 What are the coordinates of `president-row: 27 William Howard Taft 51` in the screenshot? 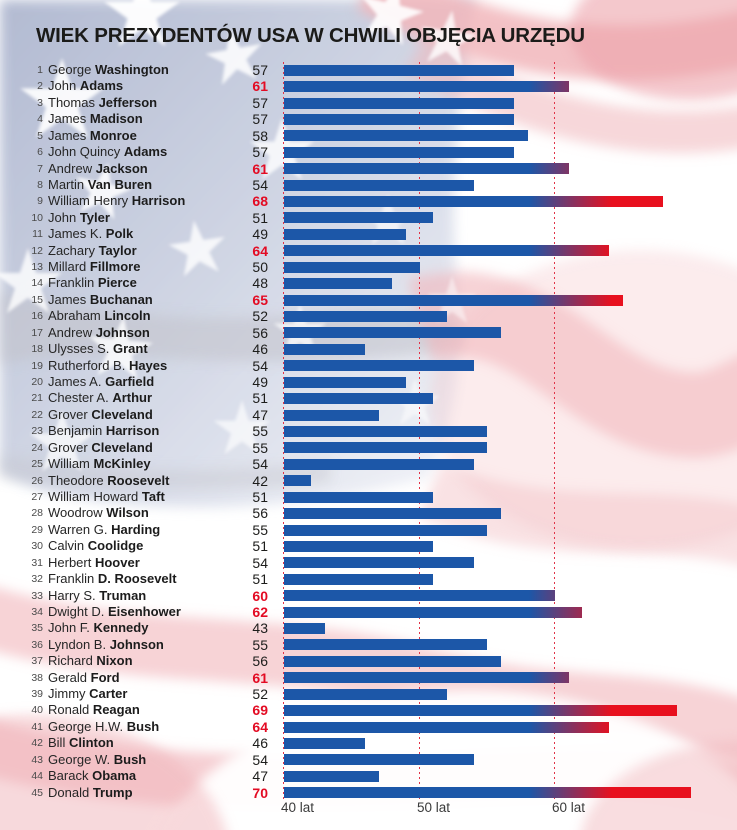 It's located at (368, 497).